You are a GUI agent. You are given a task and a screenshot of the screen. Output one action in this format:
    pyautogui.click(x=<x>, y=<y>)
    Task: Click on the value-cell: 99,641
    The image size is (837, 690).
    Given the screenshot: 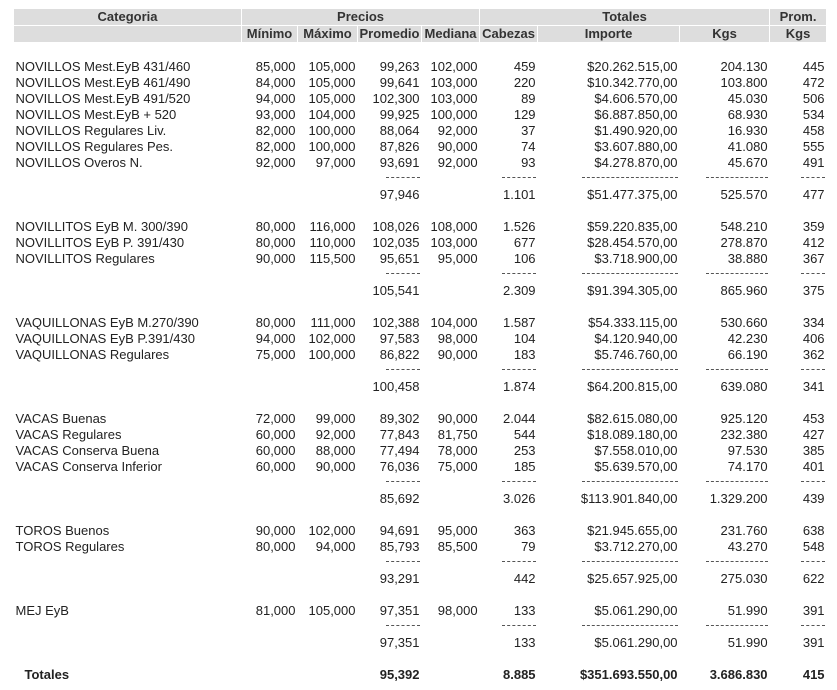 What is the action you would take?
    pyautogui.click(x=399, y=82)
    